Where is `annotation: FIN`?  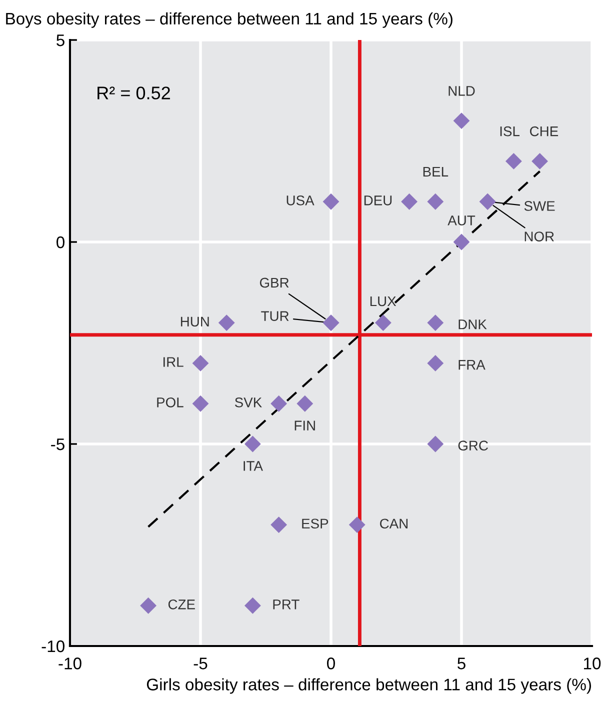
annotation: FIN is located at coordinates (304, 425).